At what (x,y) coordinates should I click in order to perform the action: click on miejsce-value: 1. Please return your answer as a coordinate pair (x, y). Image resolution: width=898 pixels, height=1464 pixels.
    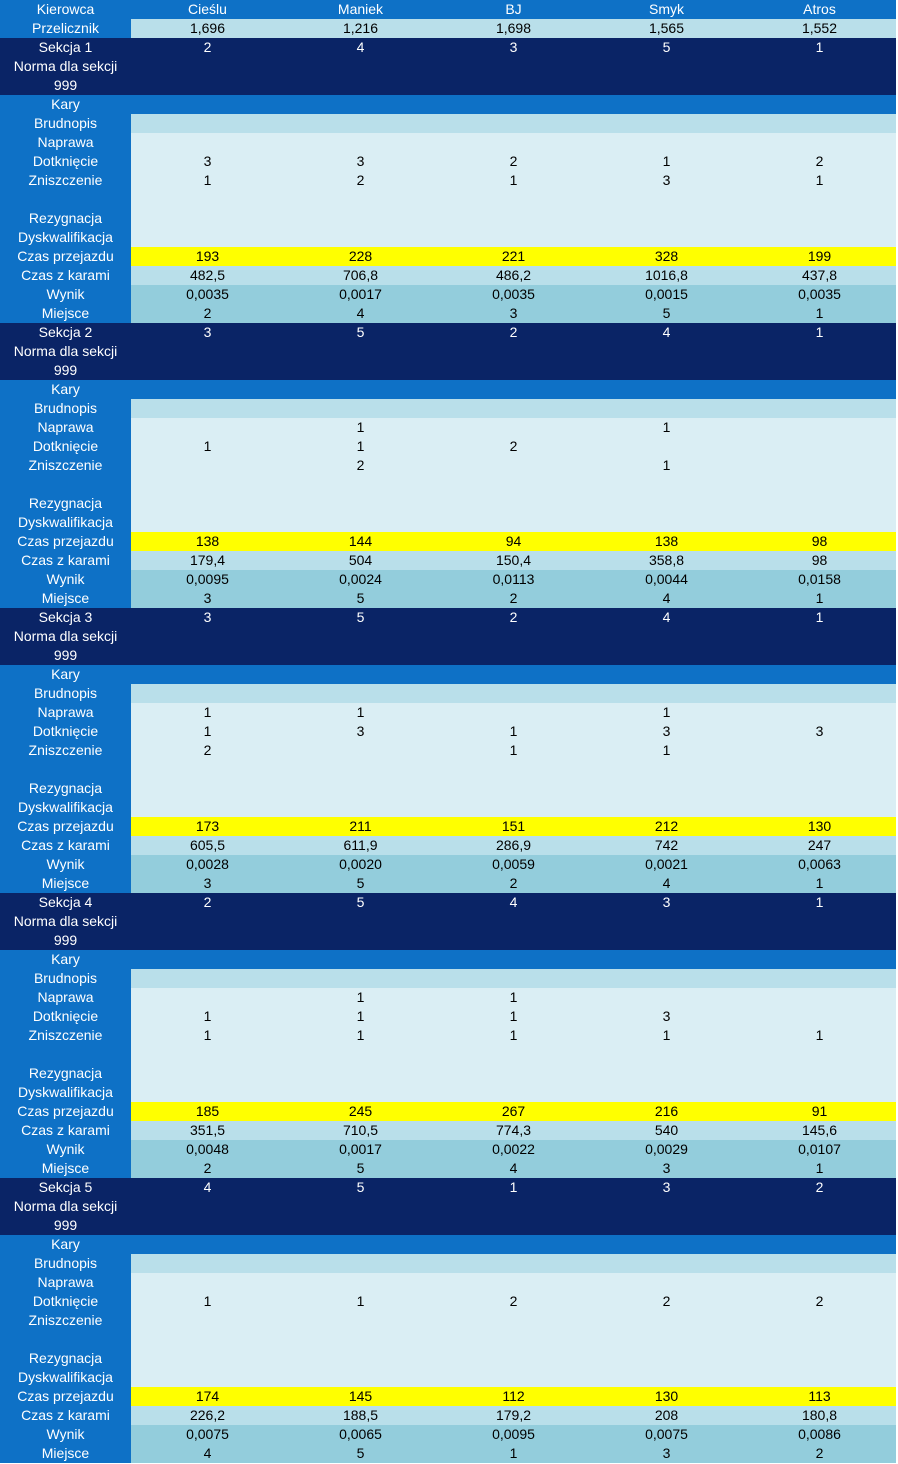
    Looking at the image, I should click on (819, 883).